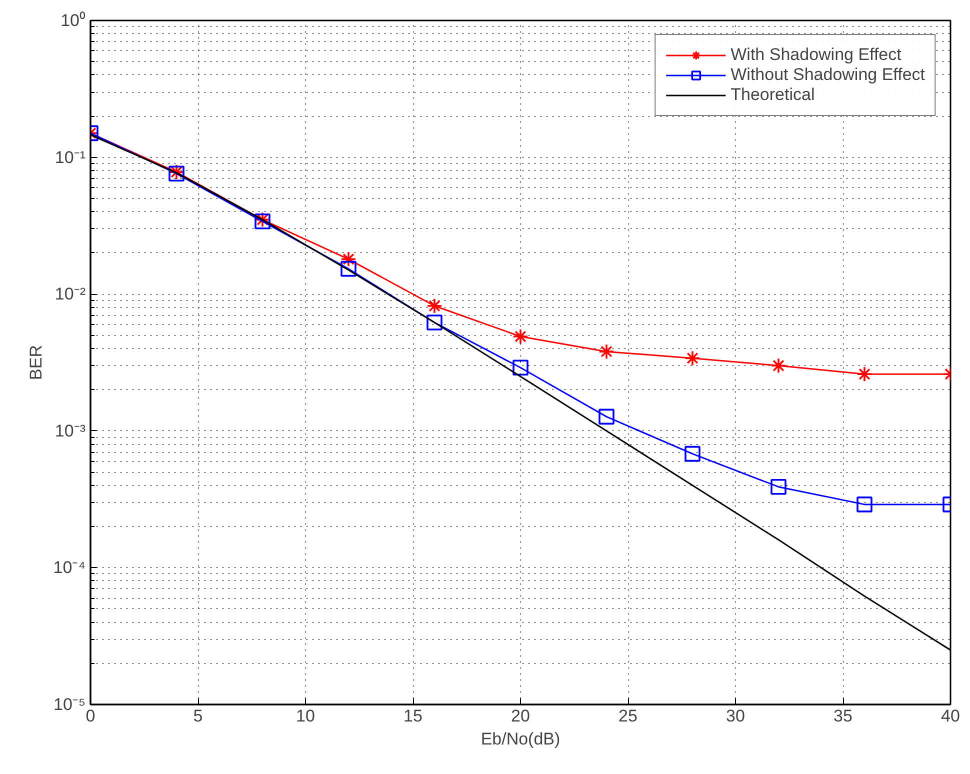 The image size is (970, 774). I want to click on x-tick-label: 40, so click(950, 716).